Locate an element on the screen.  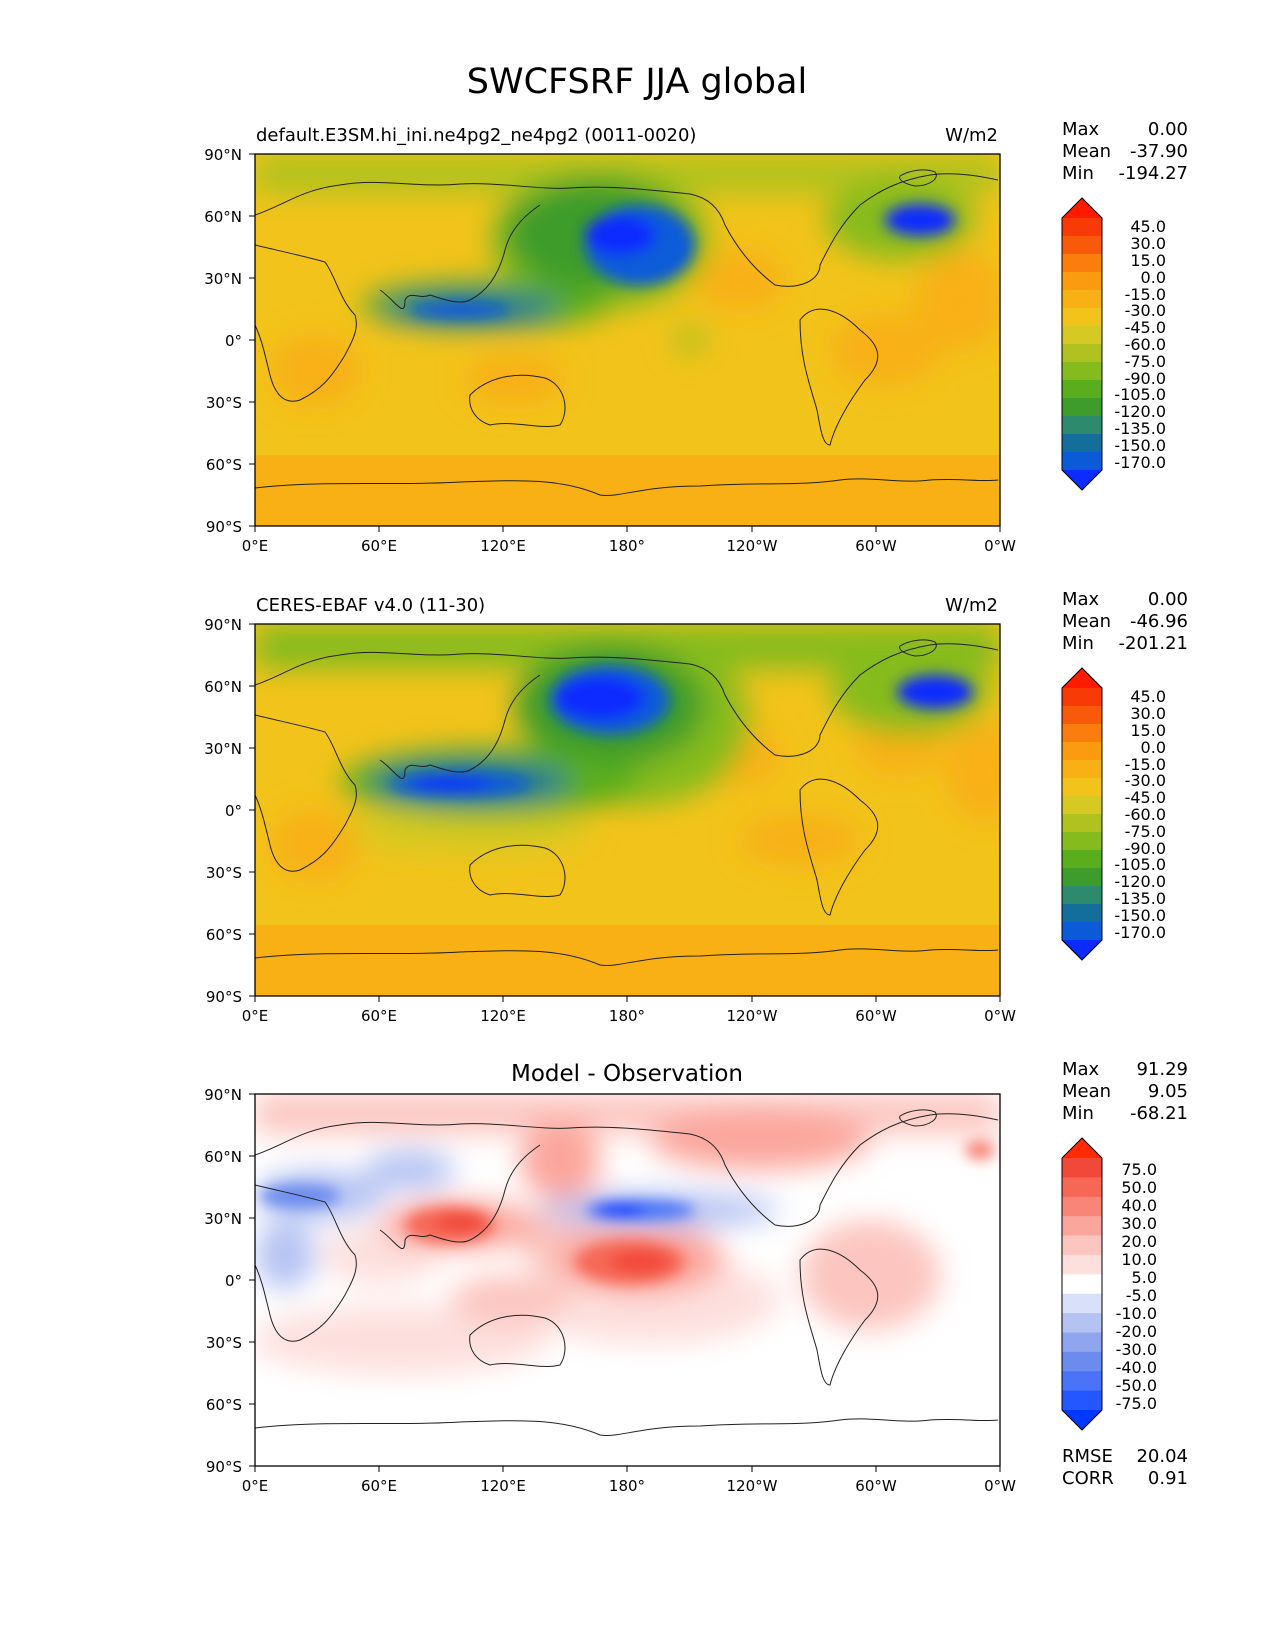
stat-value: 0.00 is located at coordinates (1168, 599).